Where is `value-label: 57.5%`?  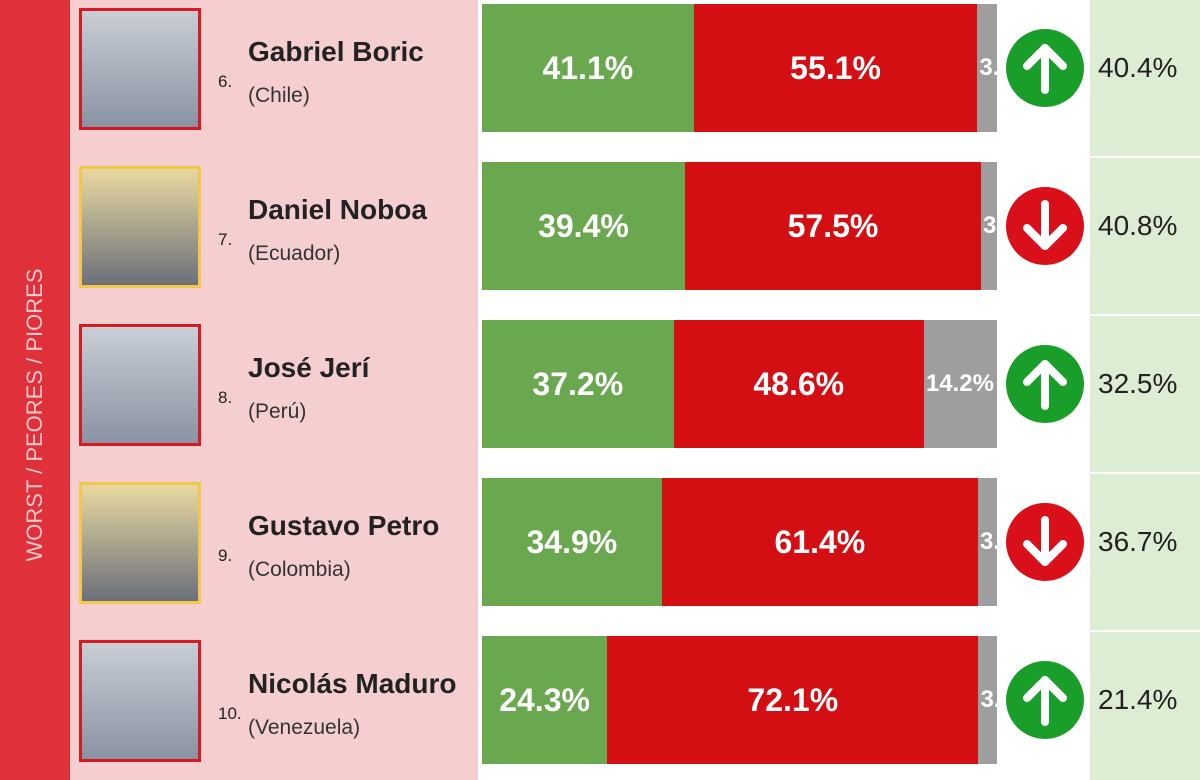
value-label: 57.5% is located at coordinates (833, 225).